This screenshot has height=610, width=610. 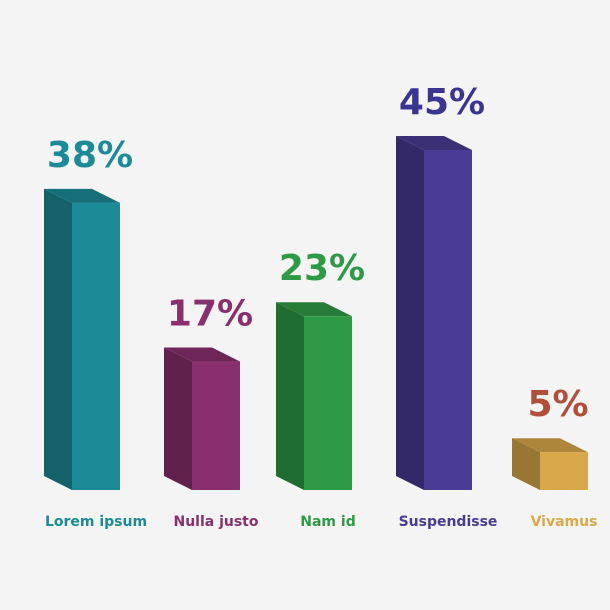 I want to click on value-label: 17%, so click(x=210, y=314).